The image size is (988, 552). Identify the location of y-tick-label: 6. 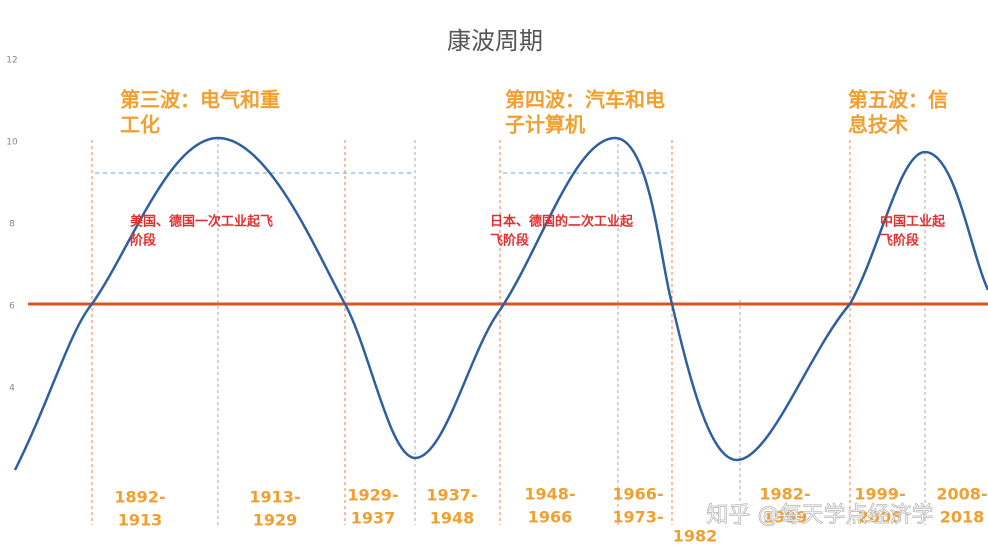
(12, 307).